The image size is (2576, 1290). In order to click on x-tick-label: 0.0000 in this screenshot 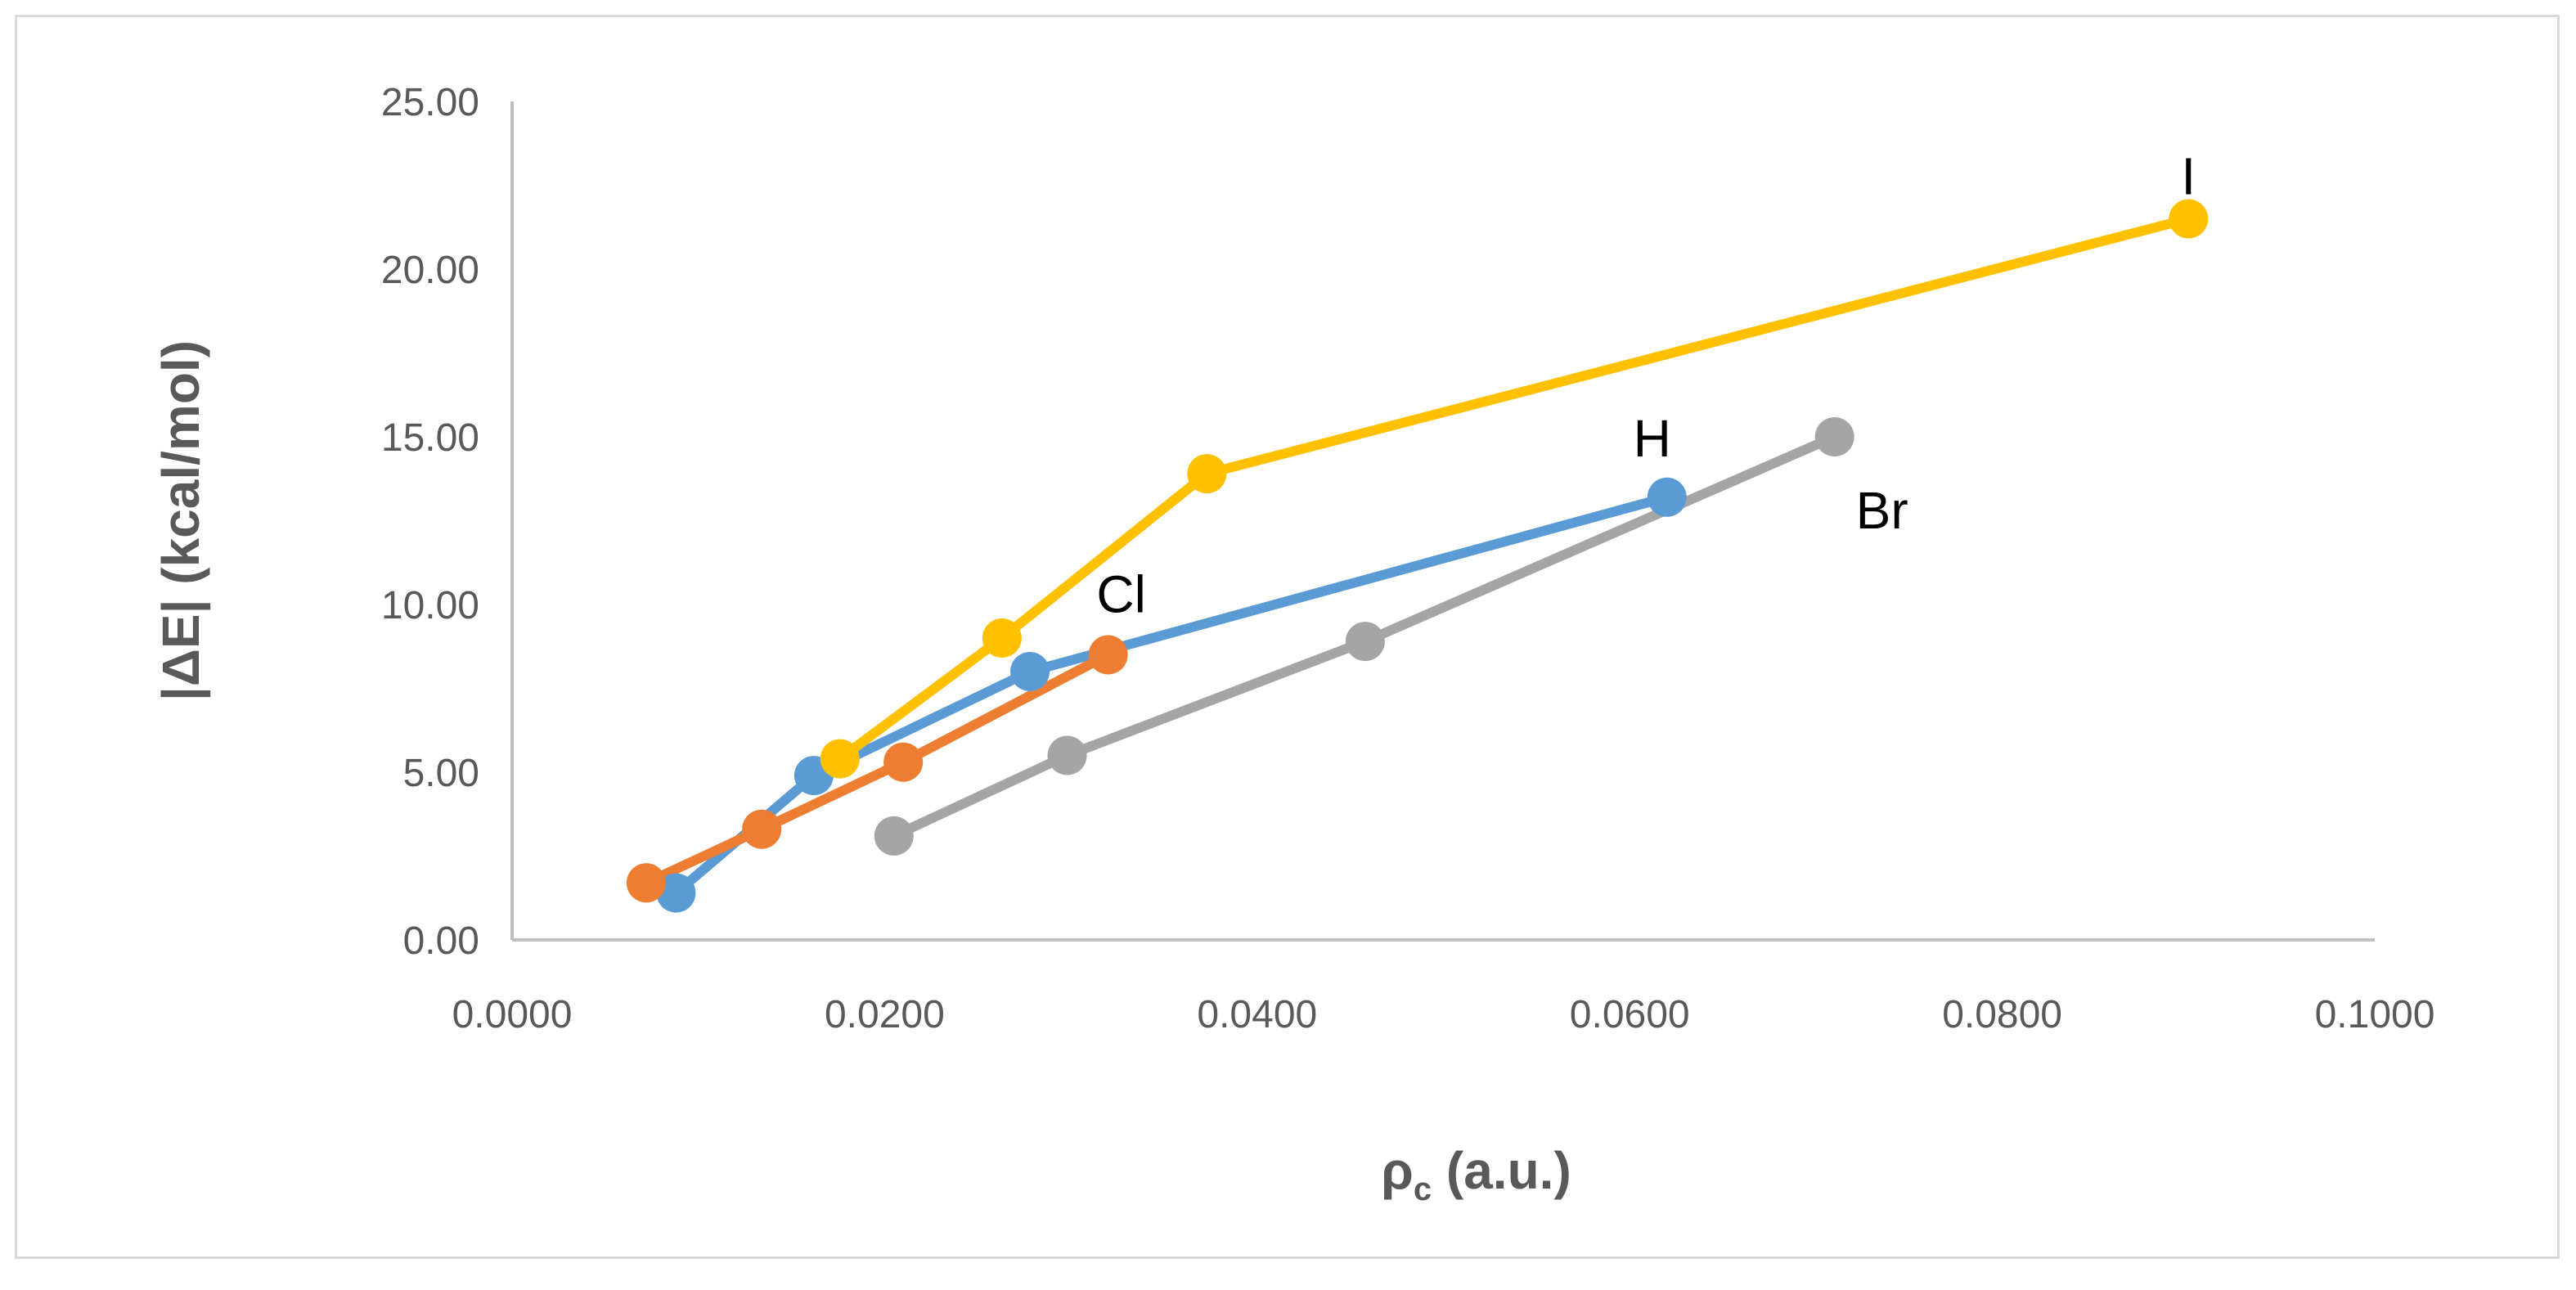, I will do `click(512, 1014)`.